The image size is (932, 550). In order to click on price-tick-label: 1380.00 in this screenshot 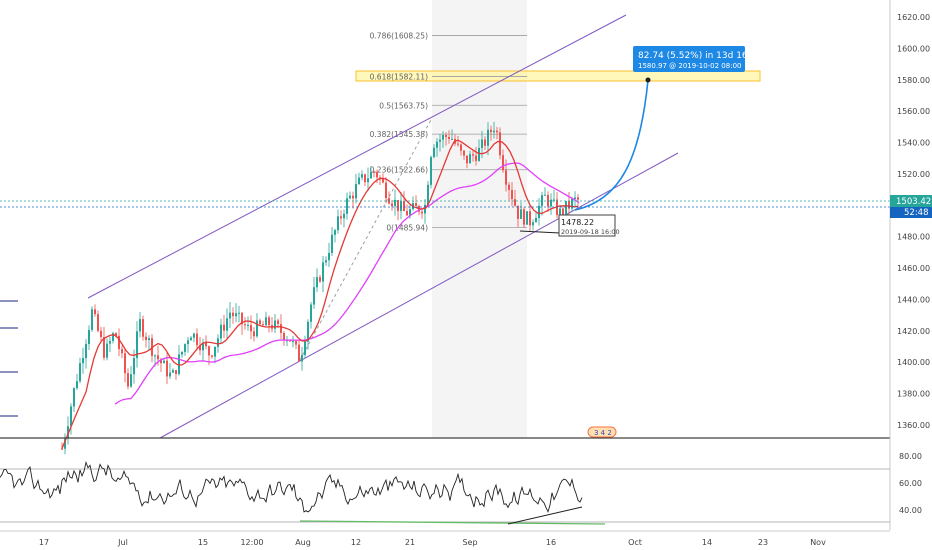, I will do `click(913, 394)`.